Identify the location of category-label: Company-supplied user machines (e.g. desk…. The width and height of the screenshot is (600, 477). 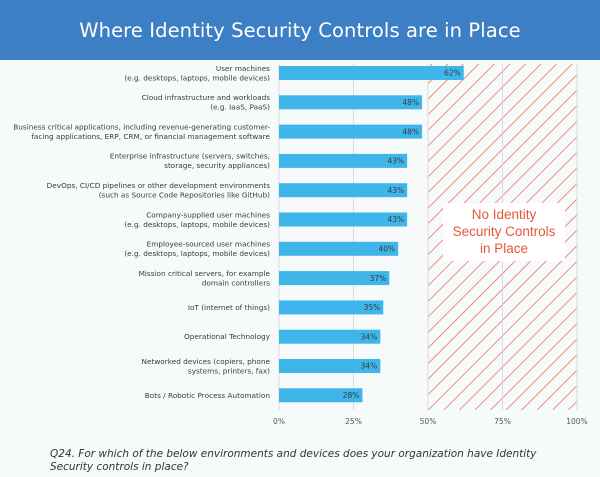
(197, 219).